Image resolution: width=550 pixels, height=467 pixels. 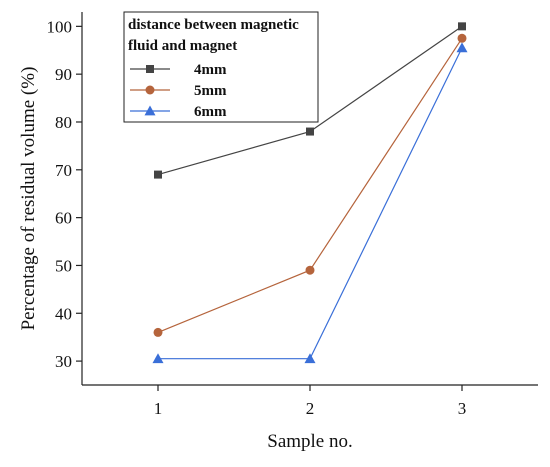 I want to click on legend-entries: 4mm 5mm 6mm, so click(x=178, y=91).